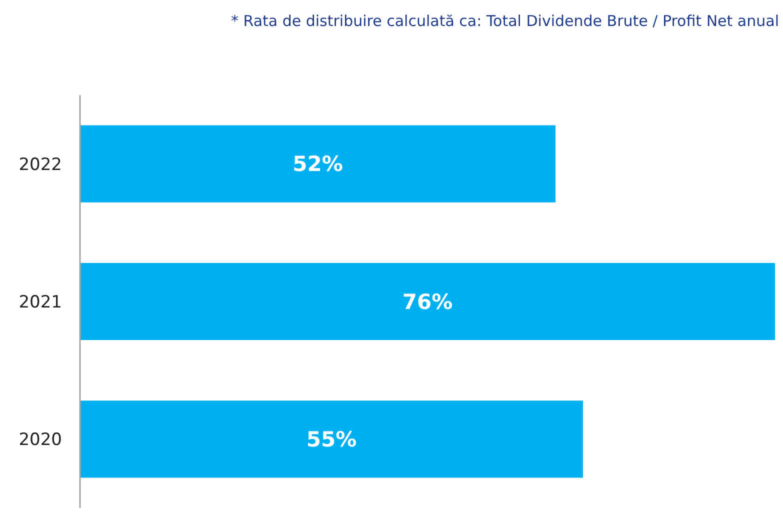  I want to click on data-label: 55%, so click(331, 440).